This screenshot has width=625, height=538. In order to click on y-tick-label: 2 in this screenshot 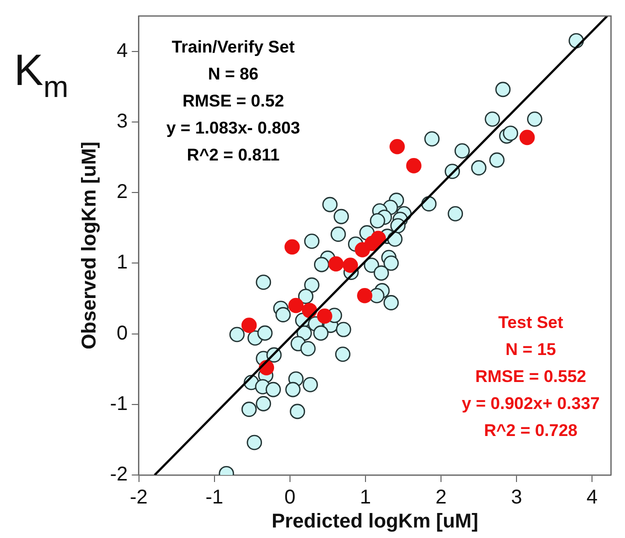, I will do `click(122, 192)`.